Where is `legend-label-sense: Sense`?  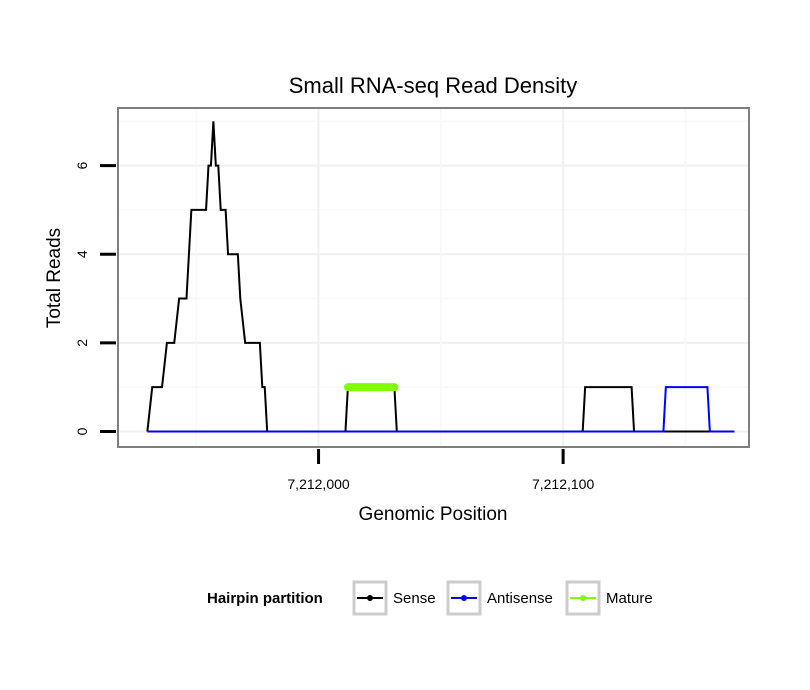
legend-label-sense: Sense is located at coordinates (414, 598).